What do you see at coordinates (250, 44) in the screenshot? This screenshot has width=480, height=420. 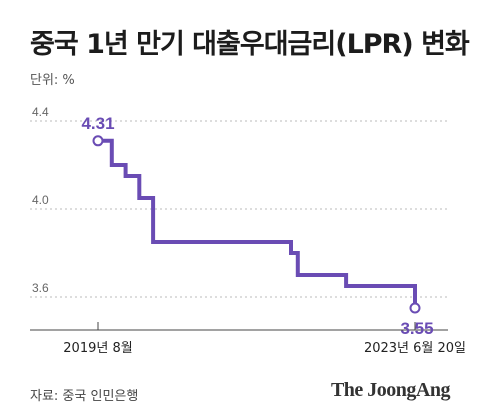 I see `chart-title: 중국 1년 만기 대출우대금리(LPR) 변화` at bounding box center [250, 44].